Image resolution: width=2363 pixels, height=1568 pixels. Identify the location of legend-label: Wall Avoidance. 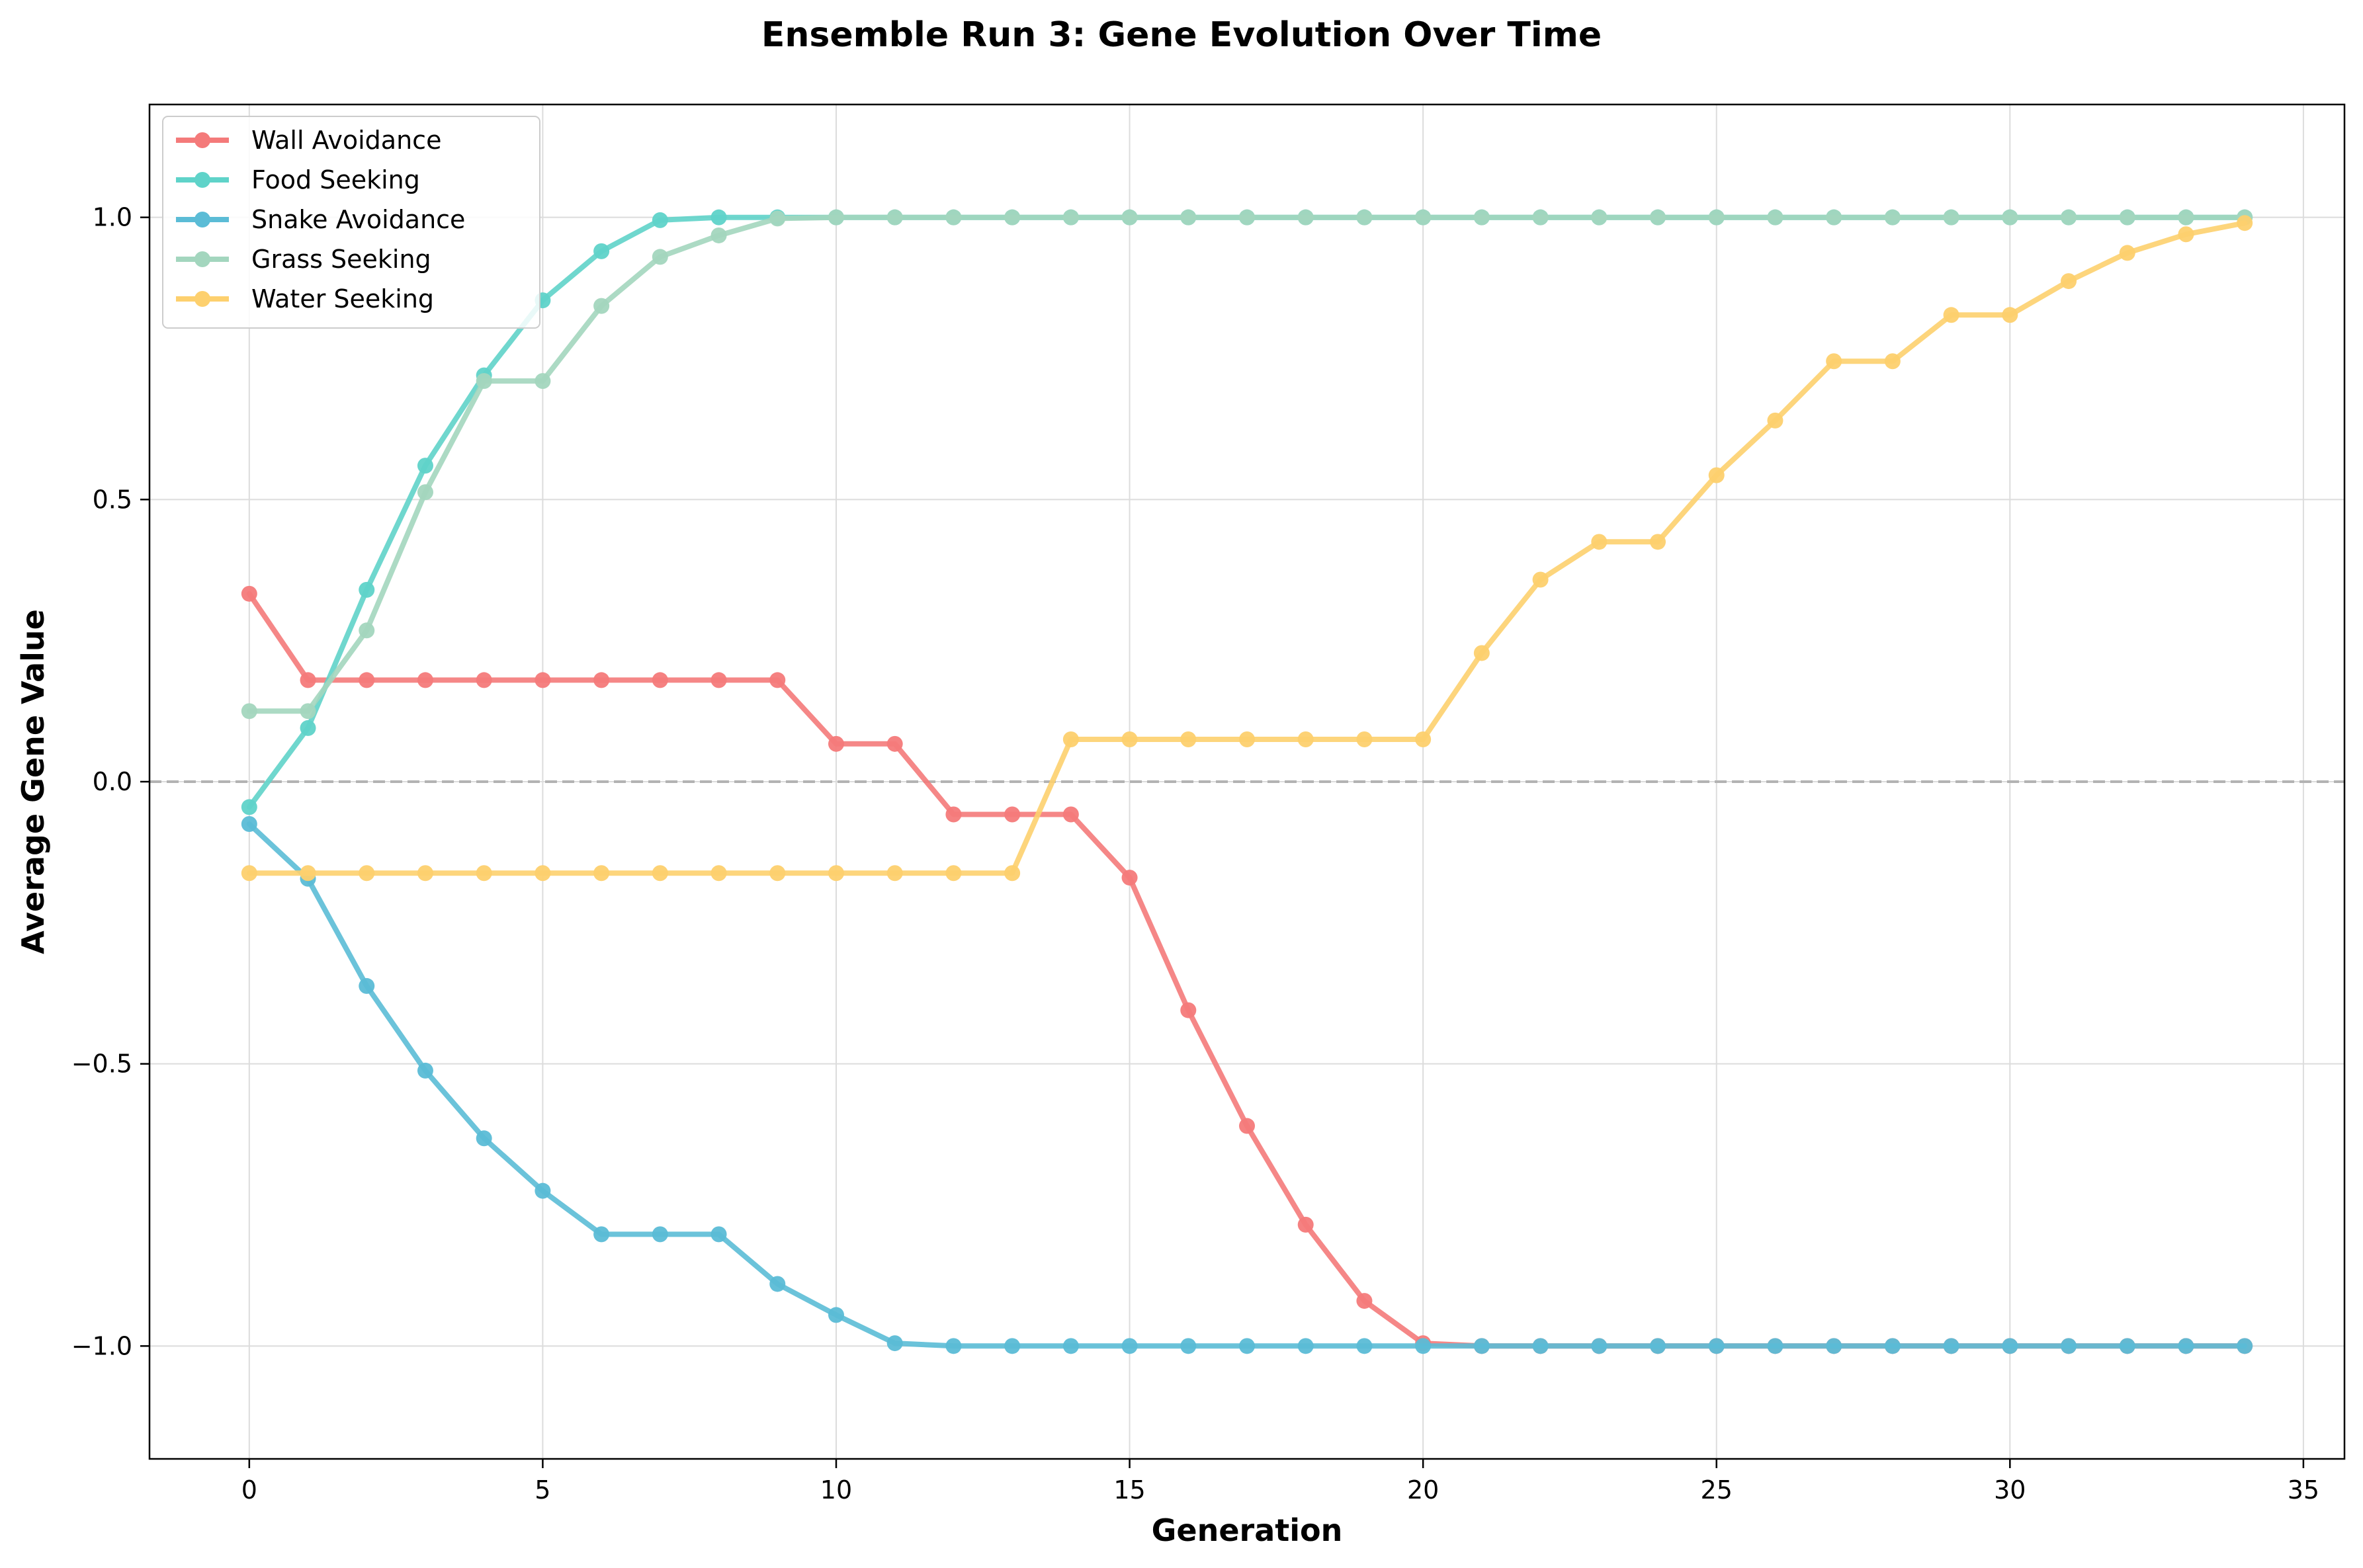
(346, 140).